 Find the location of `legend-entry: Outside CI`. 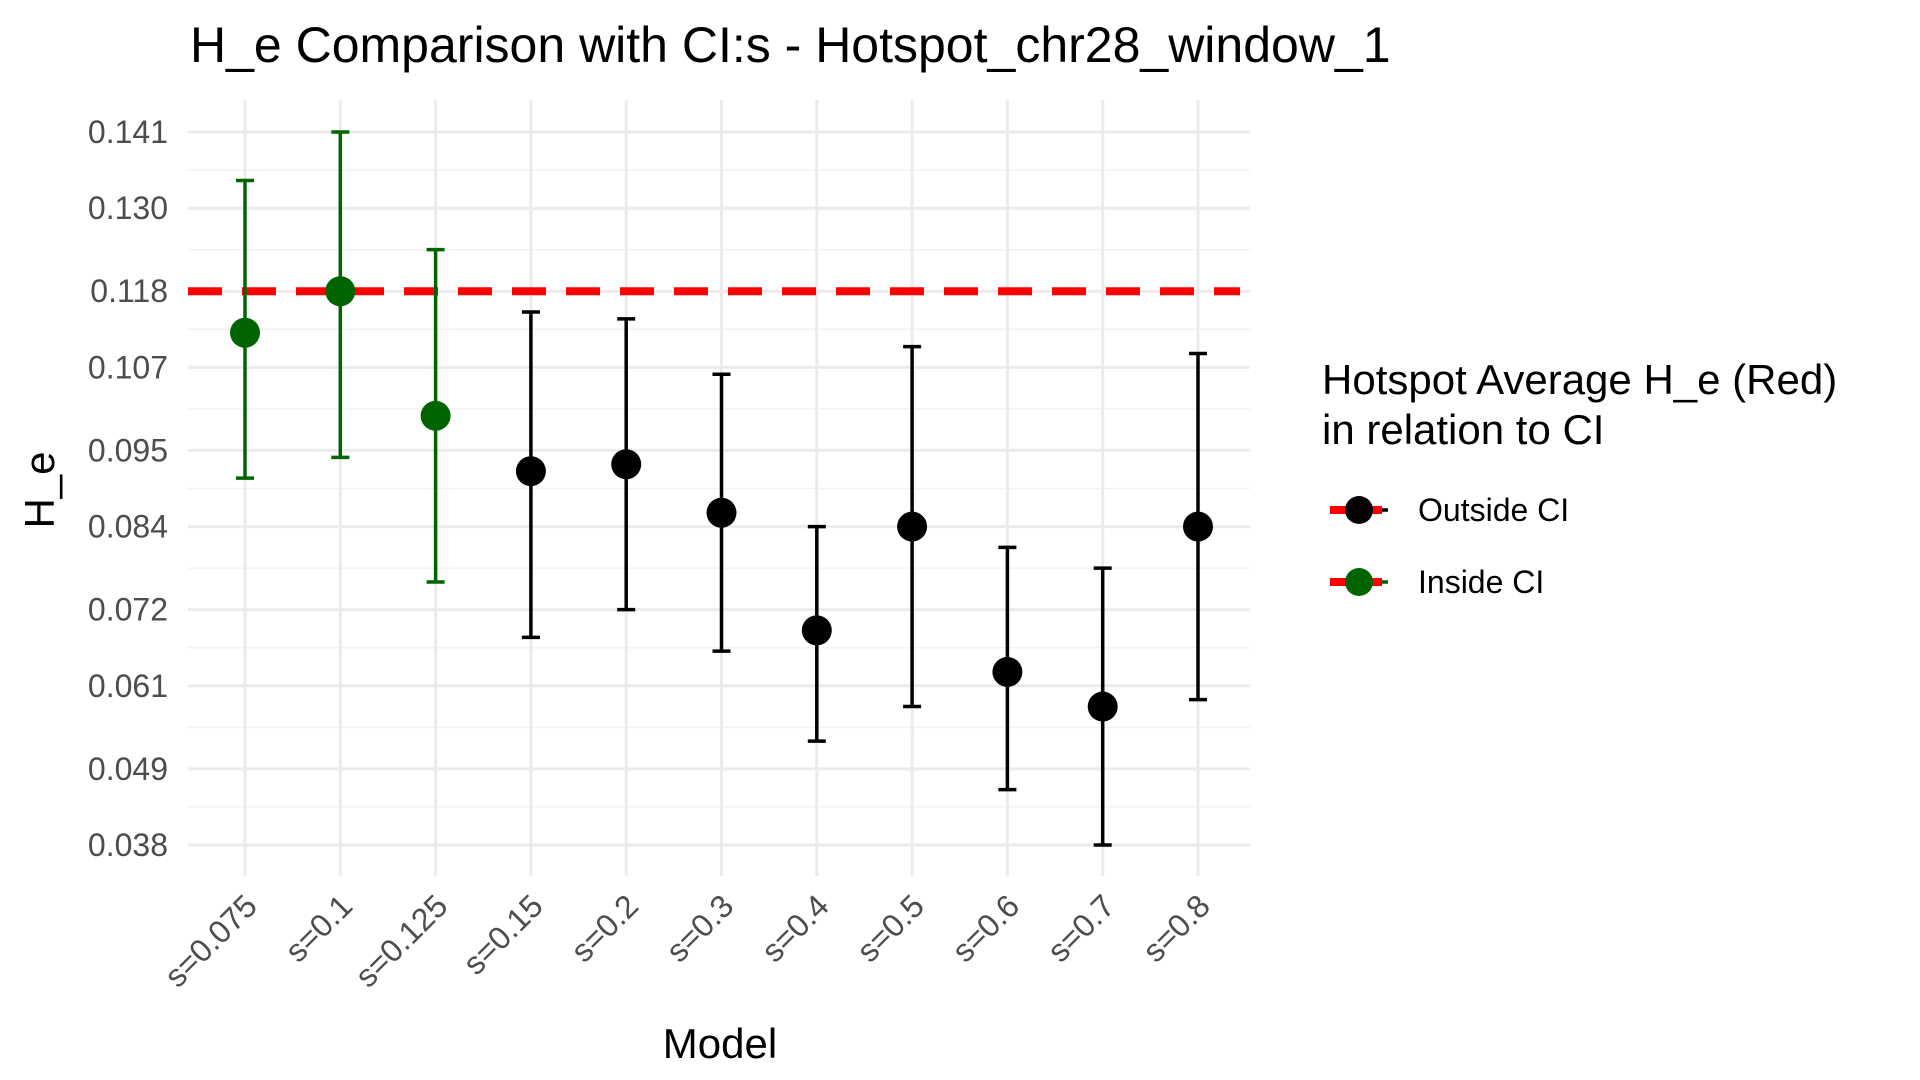

legend-entry: Outside CI is located at coordinates (1449, 510).